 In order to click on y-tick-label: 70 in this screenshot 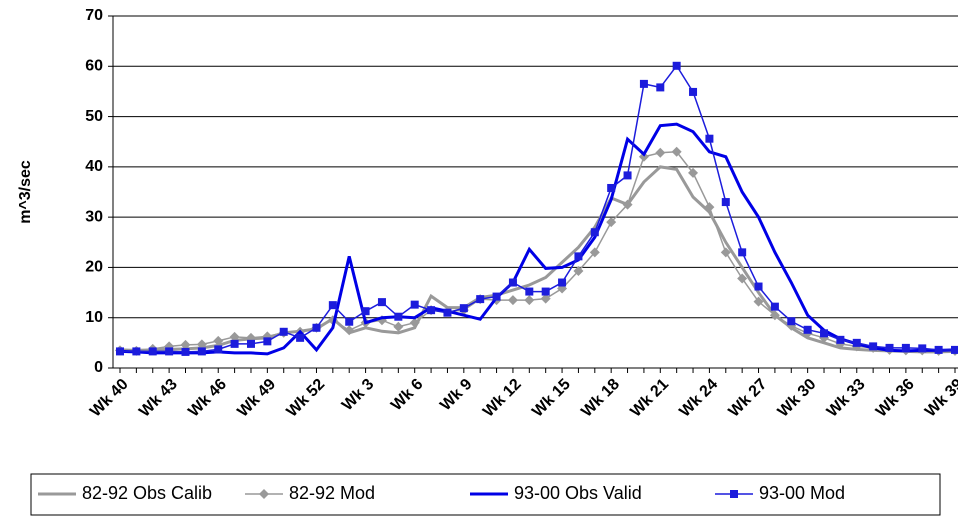, I will do `click(94, 15)`.